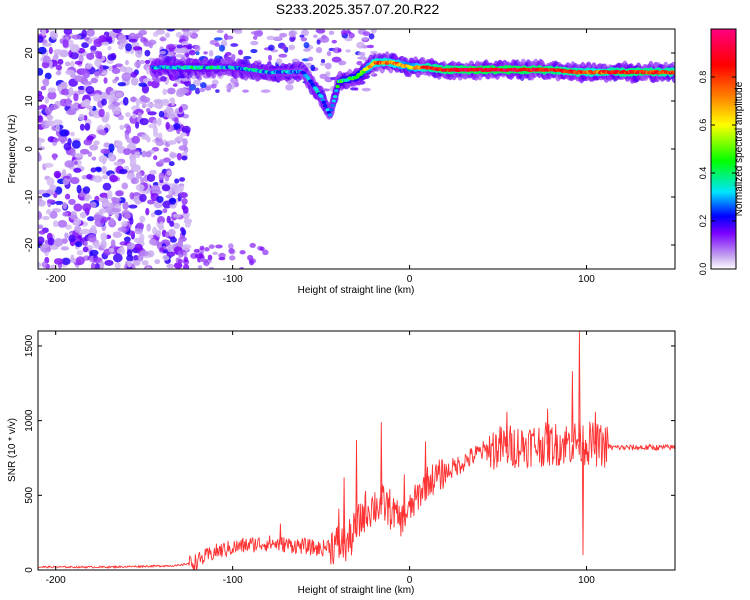 The image size is (750, 600). I want to click on spectrogram-y-label: Frequency (Hz), so click(12, 149).